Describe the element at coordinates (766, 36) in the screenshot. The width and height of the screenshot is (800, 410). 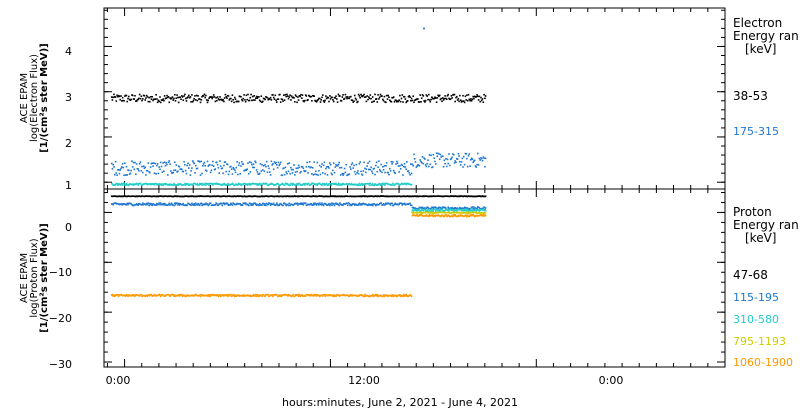
I see `electron-legend-subtitle: Energy ran` at that location.